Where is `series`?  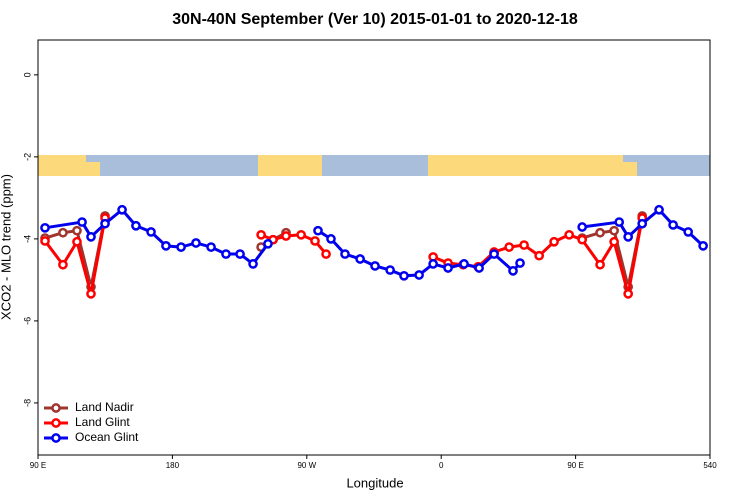
series is located at coordinates (374, 242).